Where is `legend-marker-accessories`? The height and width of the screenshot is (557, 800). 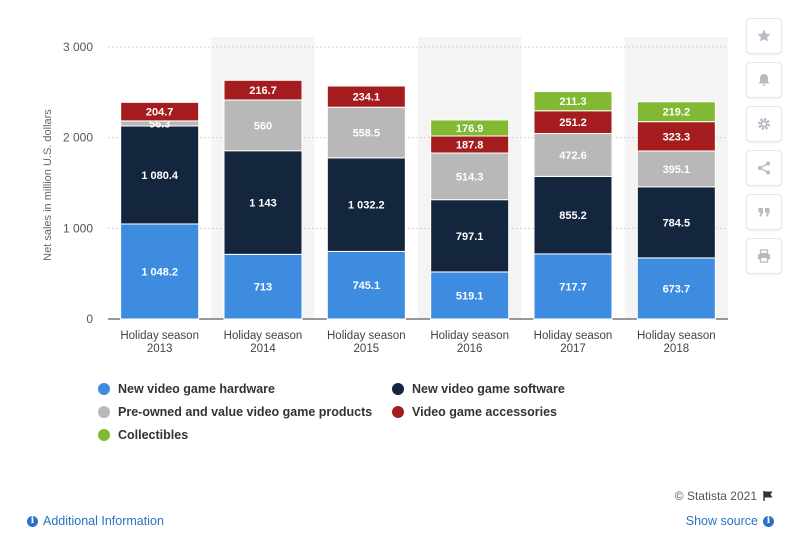
legend-marker-accessories is located at coordinates (398, 412).